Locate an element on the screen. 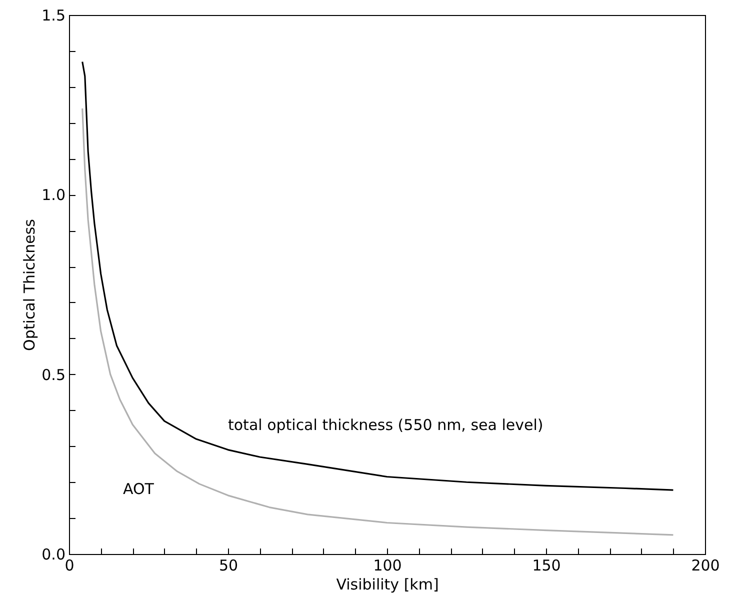 The height and width of the screenshot is (612, 739). y-tick-label: 0.0 is located at coordinates (54, 555).